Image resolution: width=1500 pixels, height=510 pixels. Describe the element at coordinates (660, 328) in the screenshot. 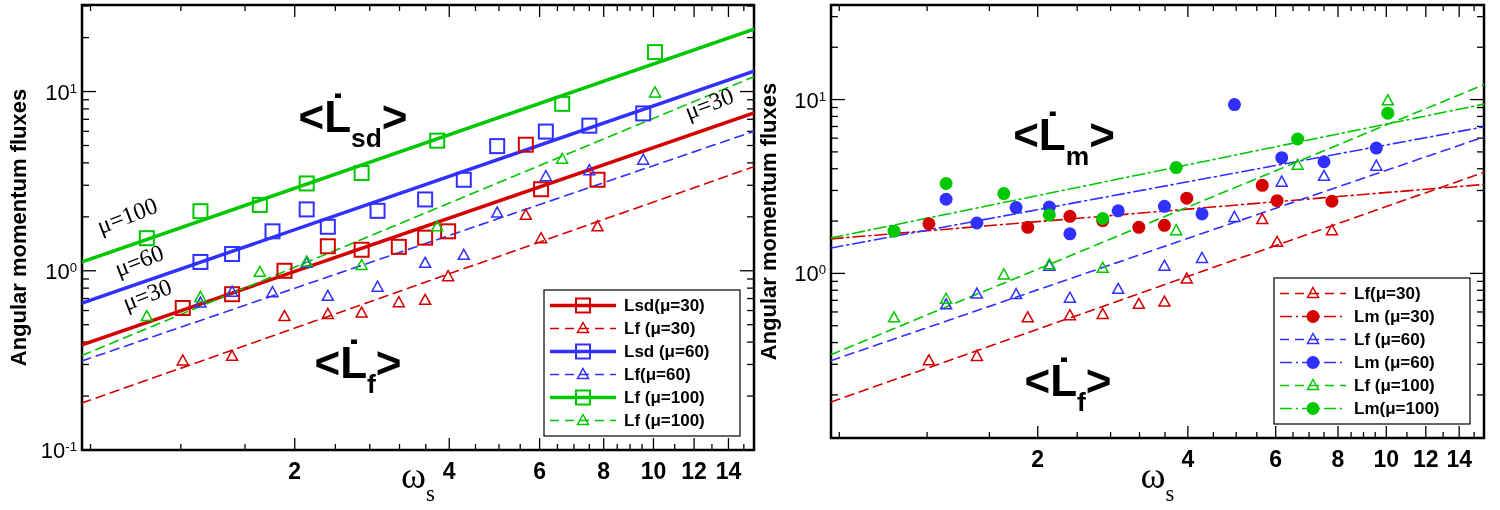

I see `legend-label: Lf (μ=30)` at that location.